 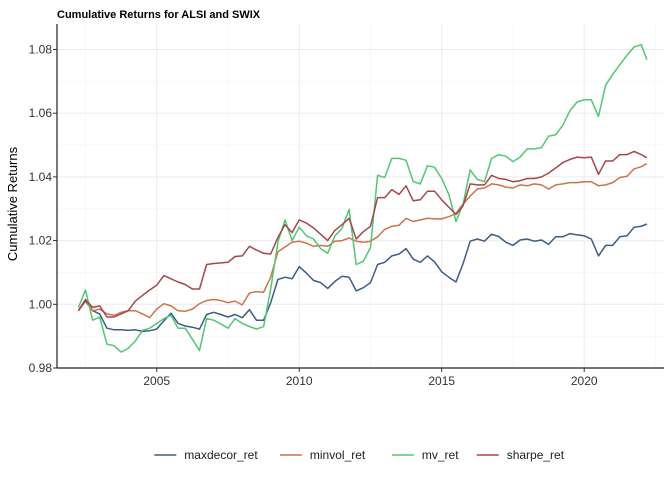 What do you see at coordinates (440, 455) in the screenshot?
I see `legend-label-mv-ret: mv_ret` at bounding box center [440, 455].